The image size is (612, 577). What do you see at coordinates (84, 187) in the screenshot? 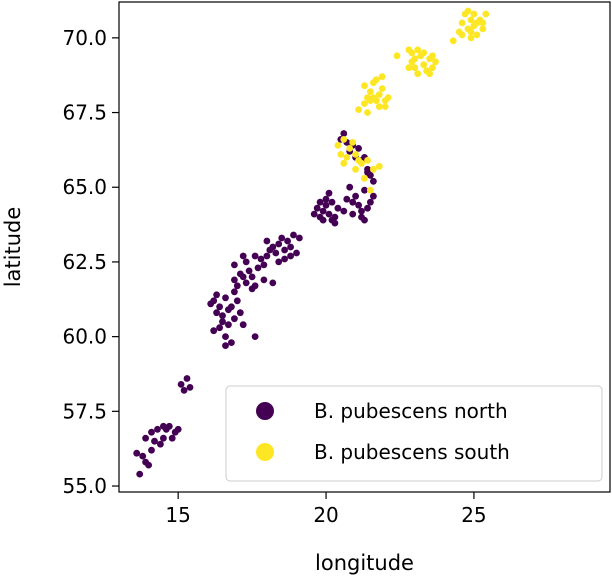
I see `y-tick-label: 65.0` at bounding box center [84, 187].